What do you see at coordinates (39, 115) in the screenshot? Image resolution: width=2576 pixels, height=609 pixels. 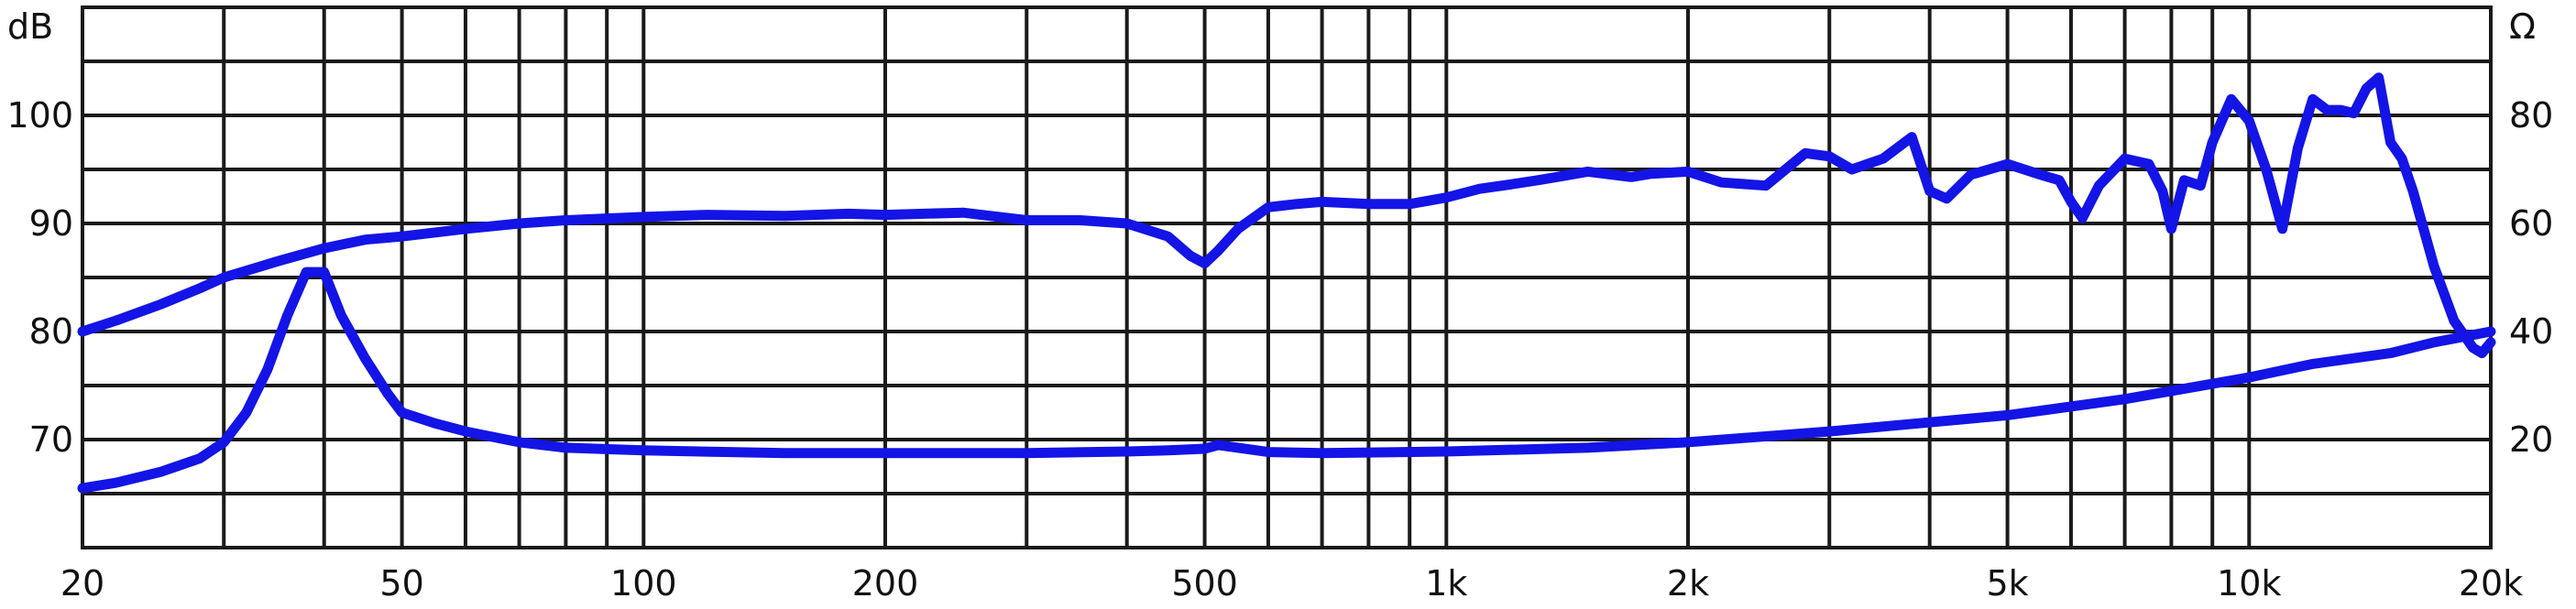 I see `y-left-tick-label: 100` at bounding box center [39, 115].